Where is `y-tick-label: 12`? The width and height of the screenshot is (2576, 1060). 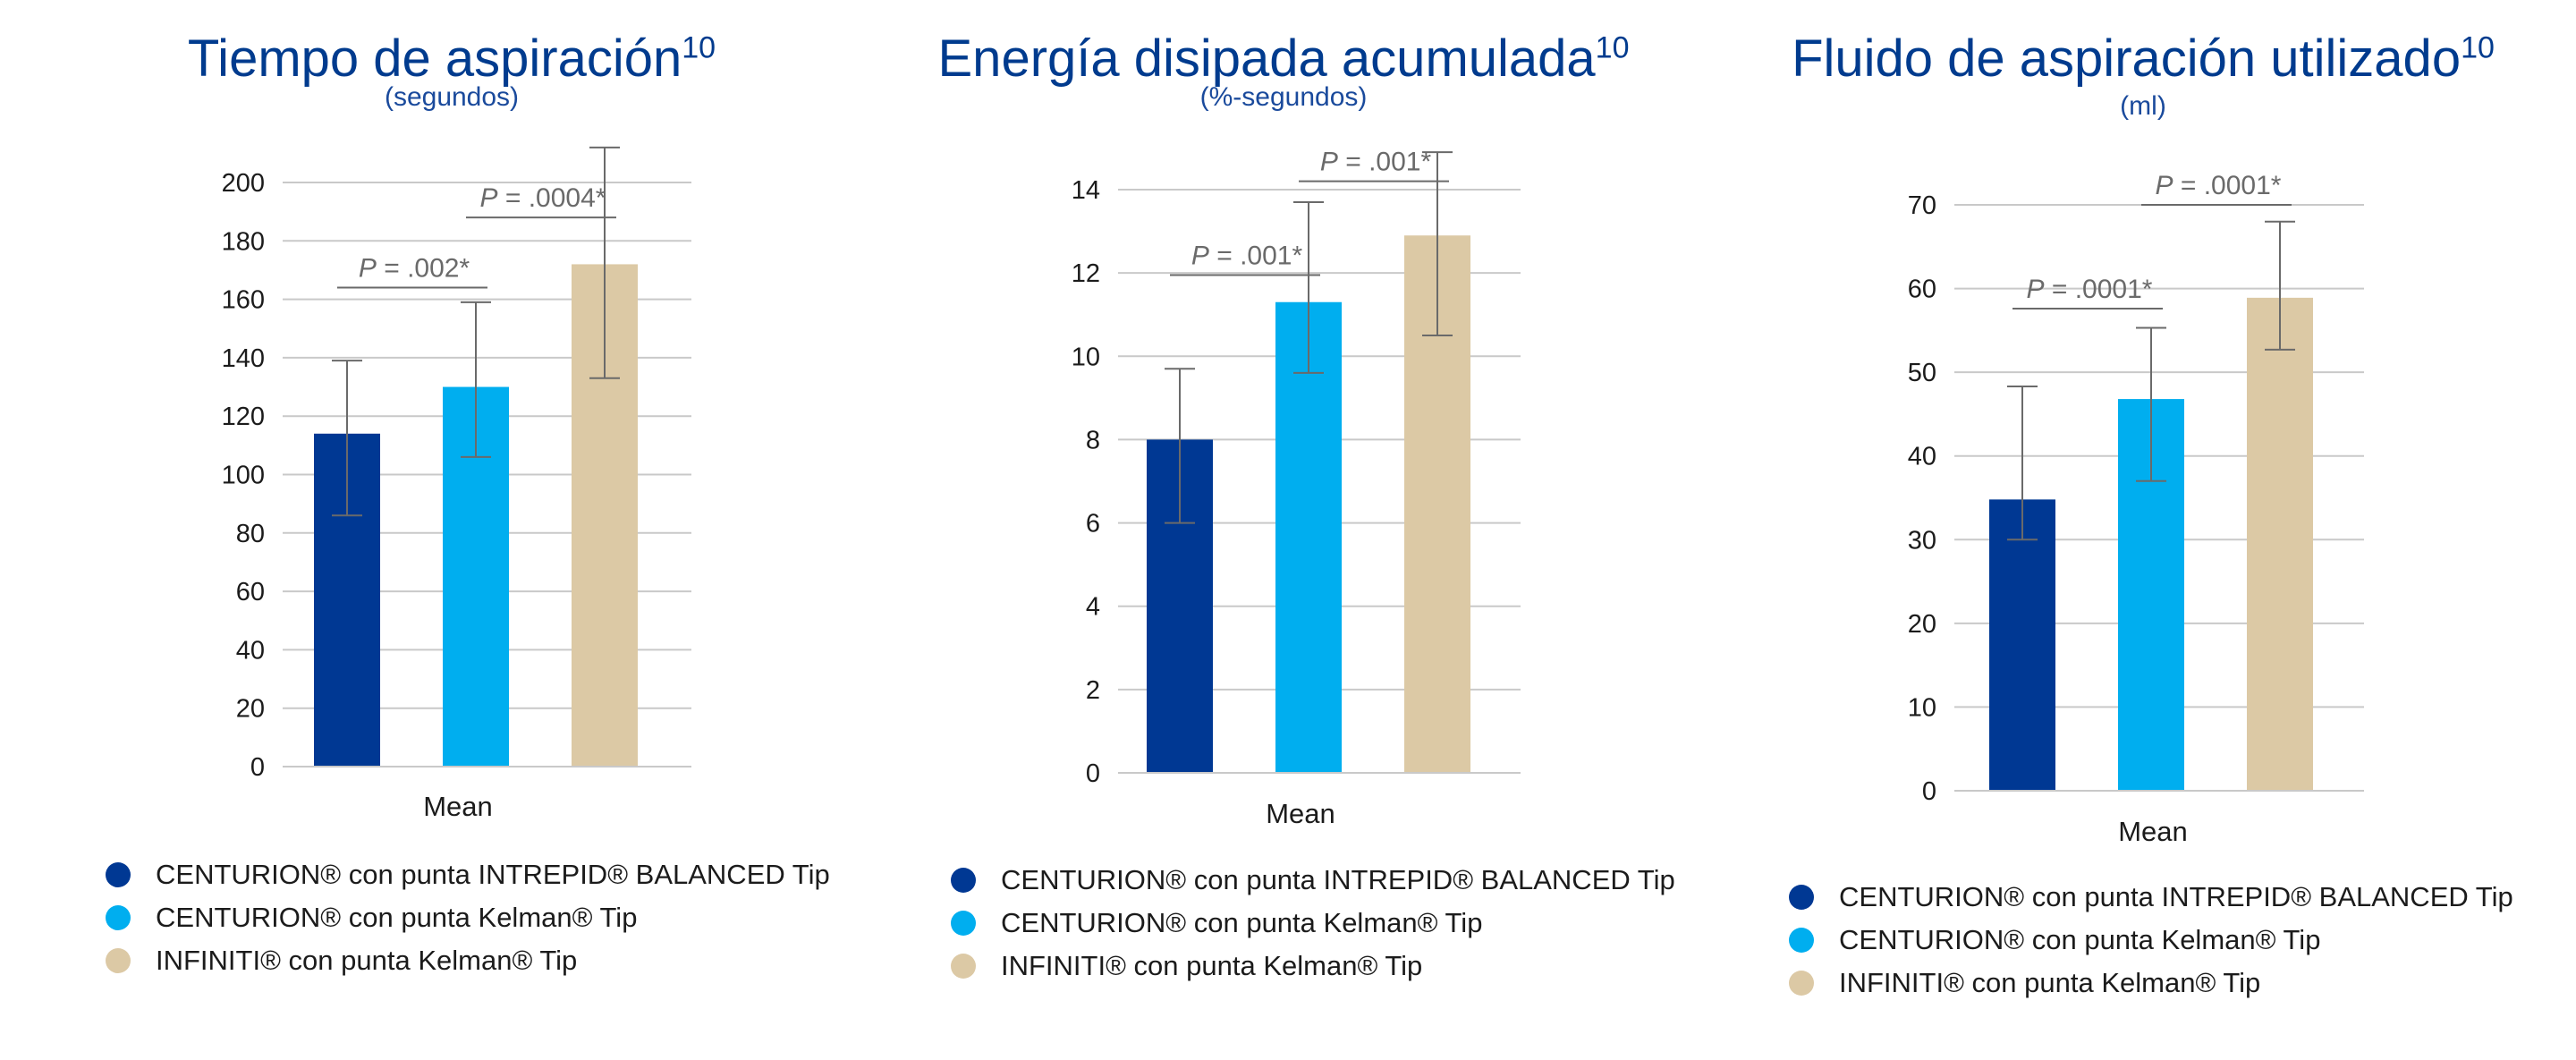 y-tick-label: 12 is located at coordinates (1086, 273).